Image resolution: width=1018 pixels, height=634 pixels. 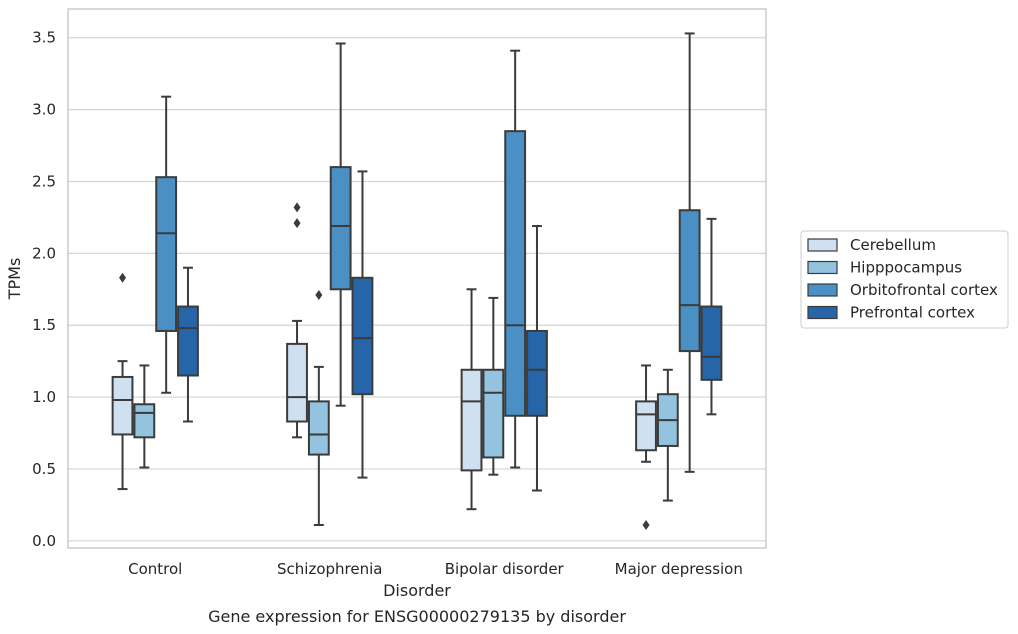 I want to click on legend-frame, so click(x=904, y=279).